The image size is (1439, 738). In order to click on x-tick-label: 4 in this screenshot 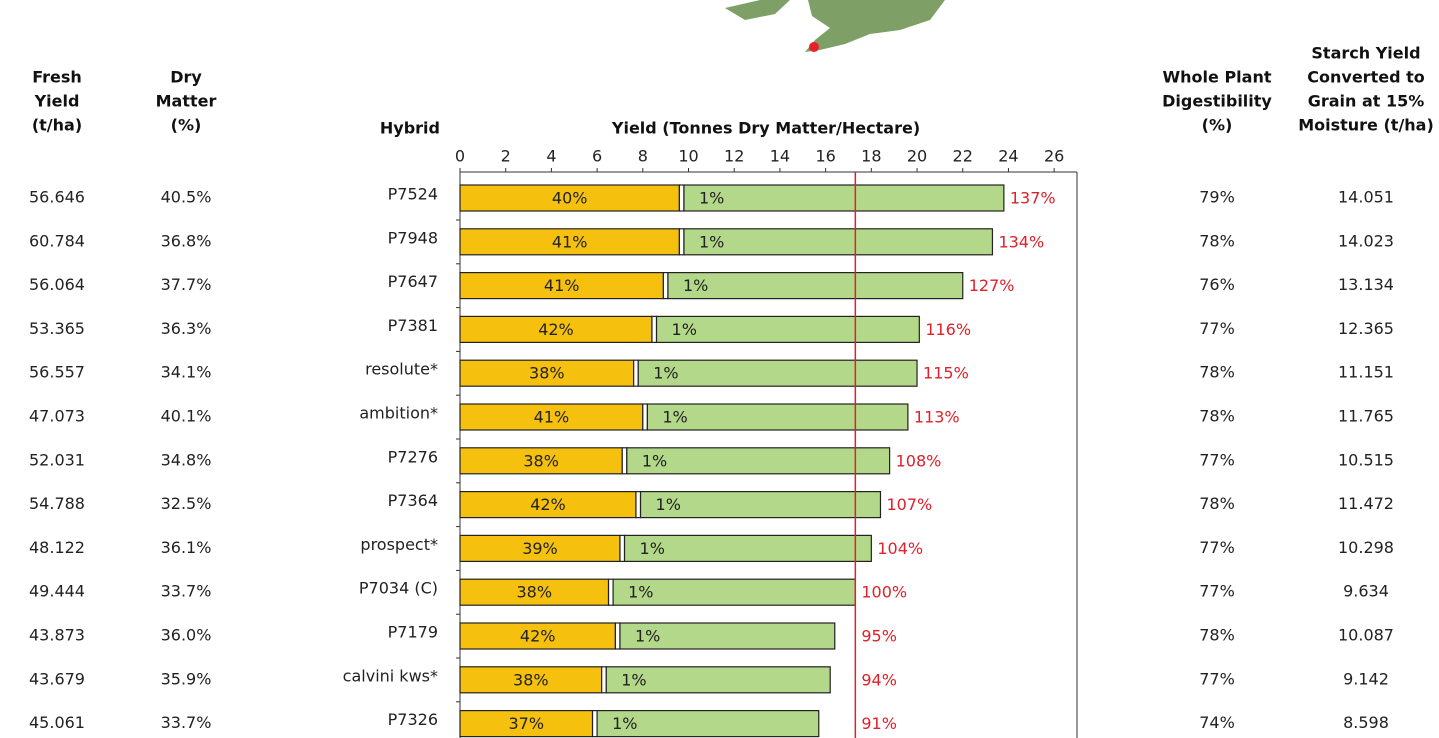, I will do `click(551, 156)`.